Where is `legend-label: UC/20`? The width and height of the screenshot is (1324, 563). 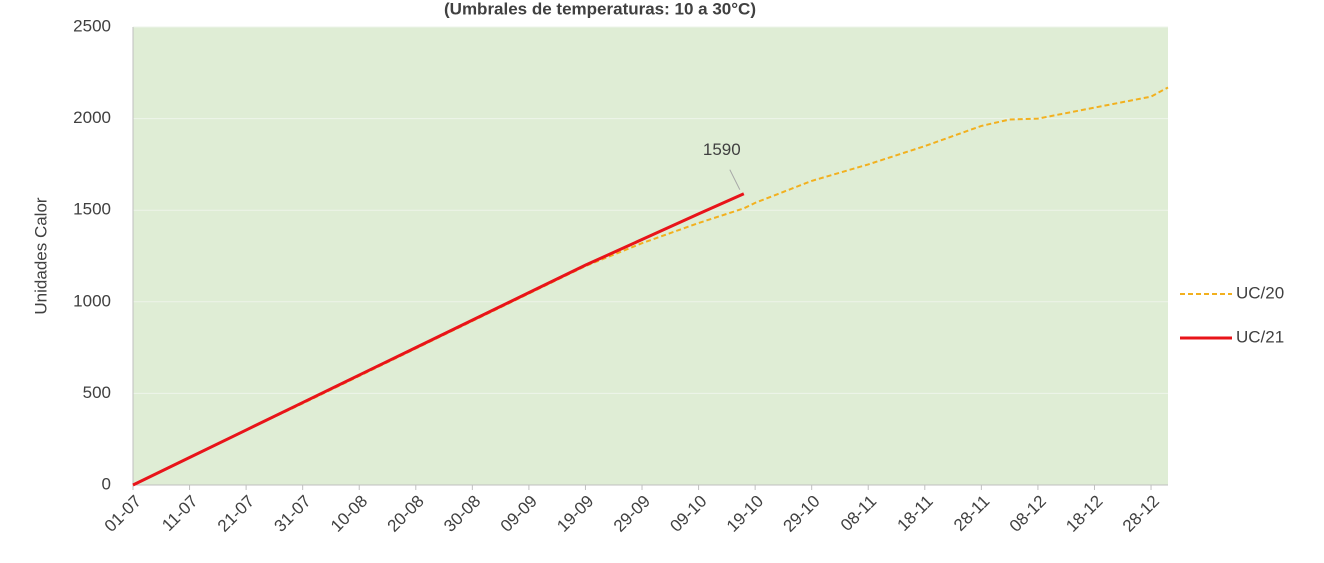
legend-label: UC/20 is located at coordinates (1260, 292).